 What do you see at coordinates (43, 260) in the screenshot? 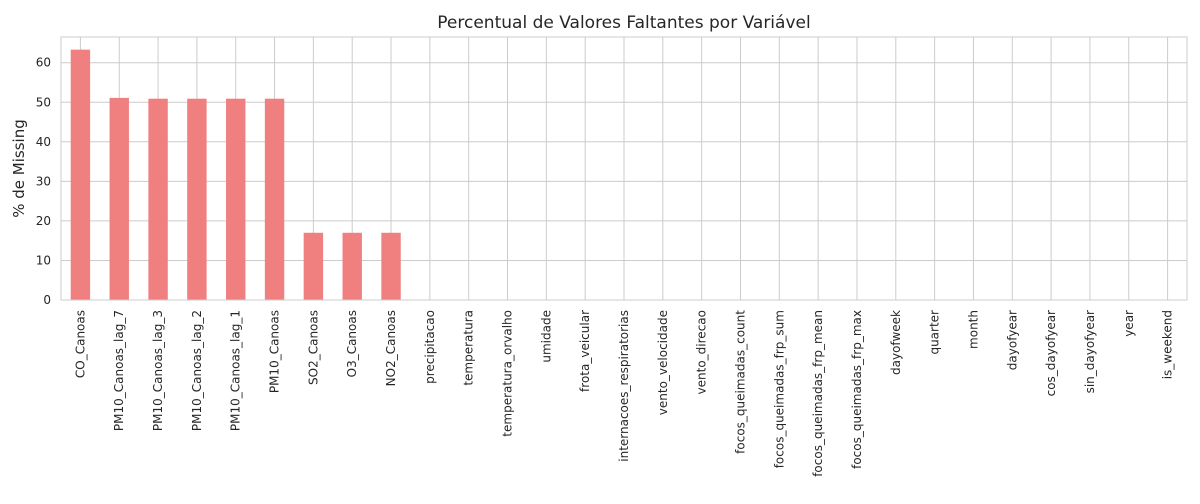
I see `y-tick-label: 10` at bounding box center [43, 260].